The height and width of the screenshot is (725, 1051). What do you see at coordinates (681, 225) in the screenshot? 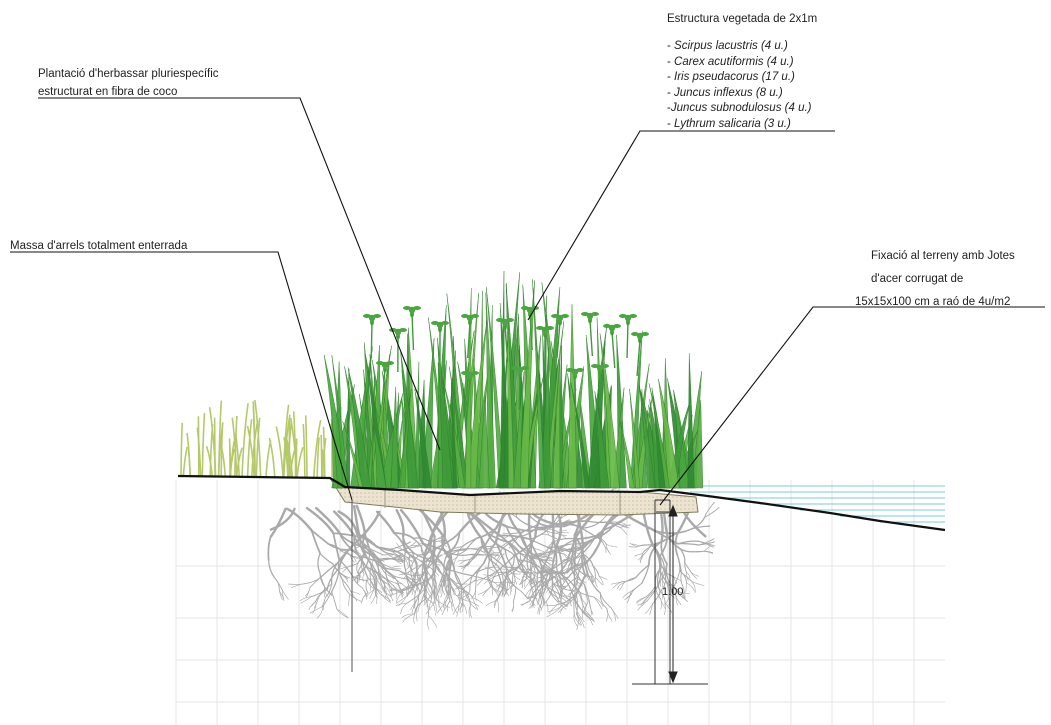
I see `leader-line-estructura` at bounding box center [681, 225].